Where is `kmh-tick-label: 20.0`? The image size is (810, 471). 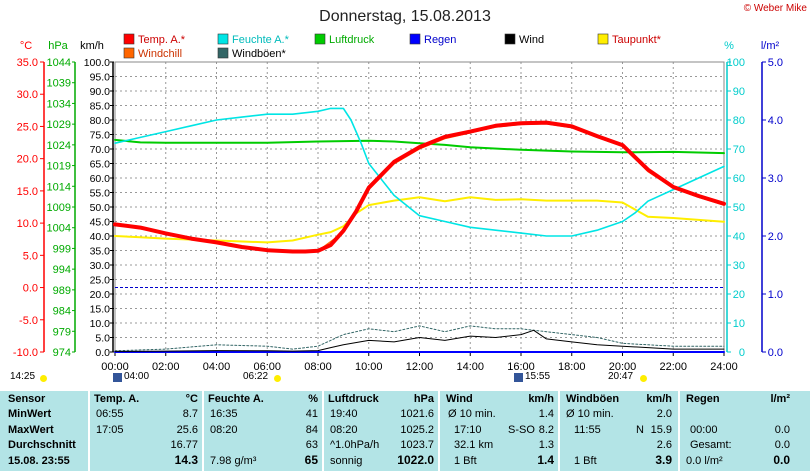
kmh-tick-label: 20.0 is located at coordinates (100, 295).